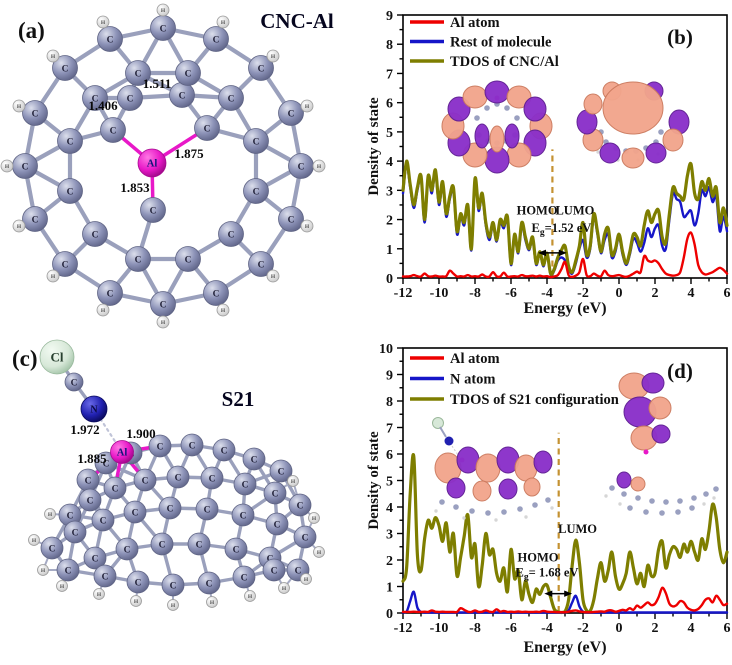  I want to click on bond-length-label: 1.900, so click(140, 433).